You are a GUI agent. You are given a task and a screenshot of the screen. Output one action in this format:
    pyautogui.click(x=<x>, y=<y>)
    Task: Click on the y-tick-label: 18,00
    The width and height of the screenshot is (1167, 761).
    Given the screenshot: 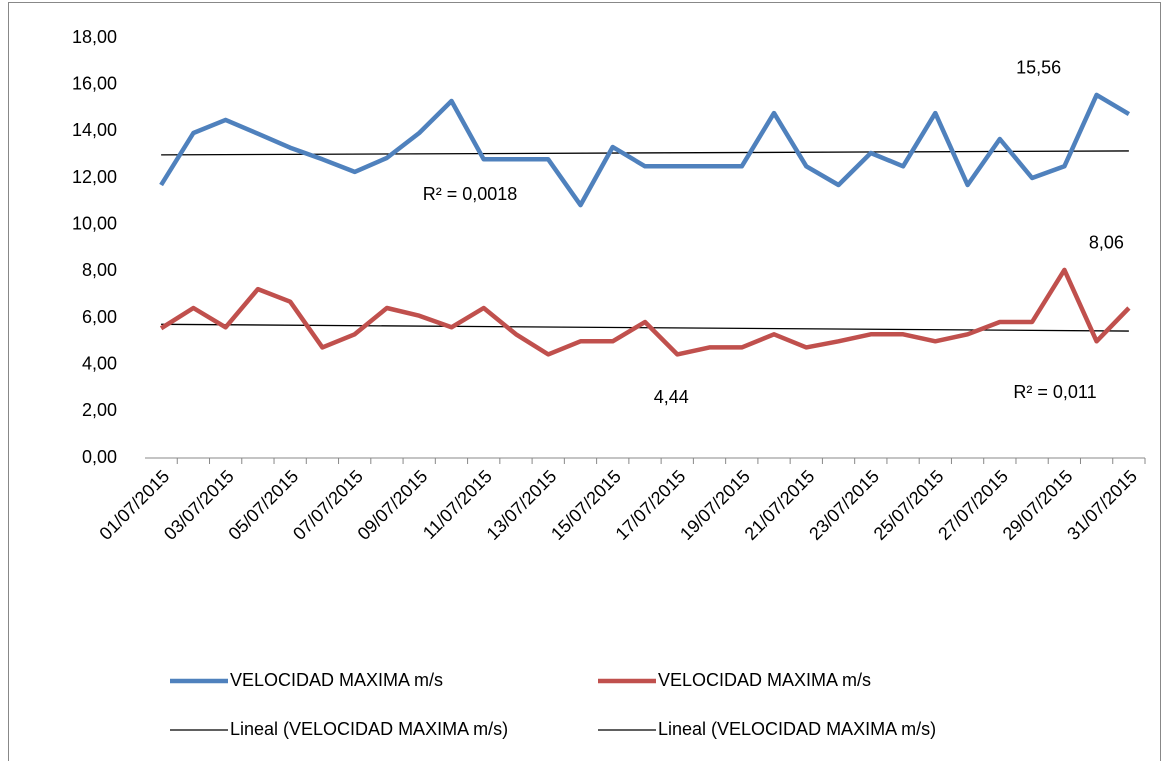 What is the action you would take?
    pyautogui.click(x=94, y=37)
    